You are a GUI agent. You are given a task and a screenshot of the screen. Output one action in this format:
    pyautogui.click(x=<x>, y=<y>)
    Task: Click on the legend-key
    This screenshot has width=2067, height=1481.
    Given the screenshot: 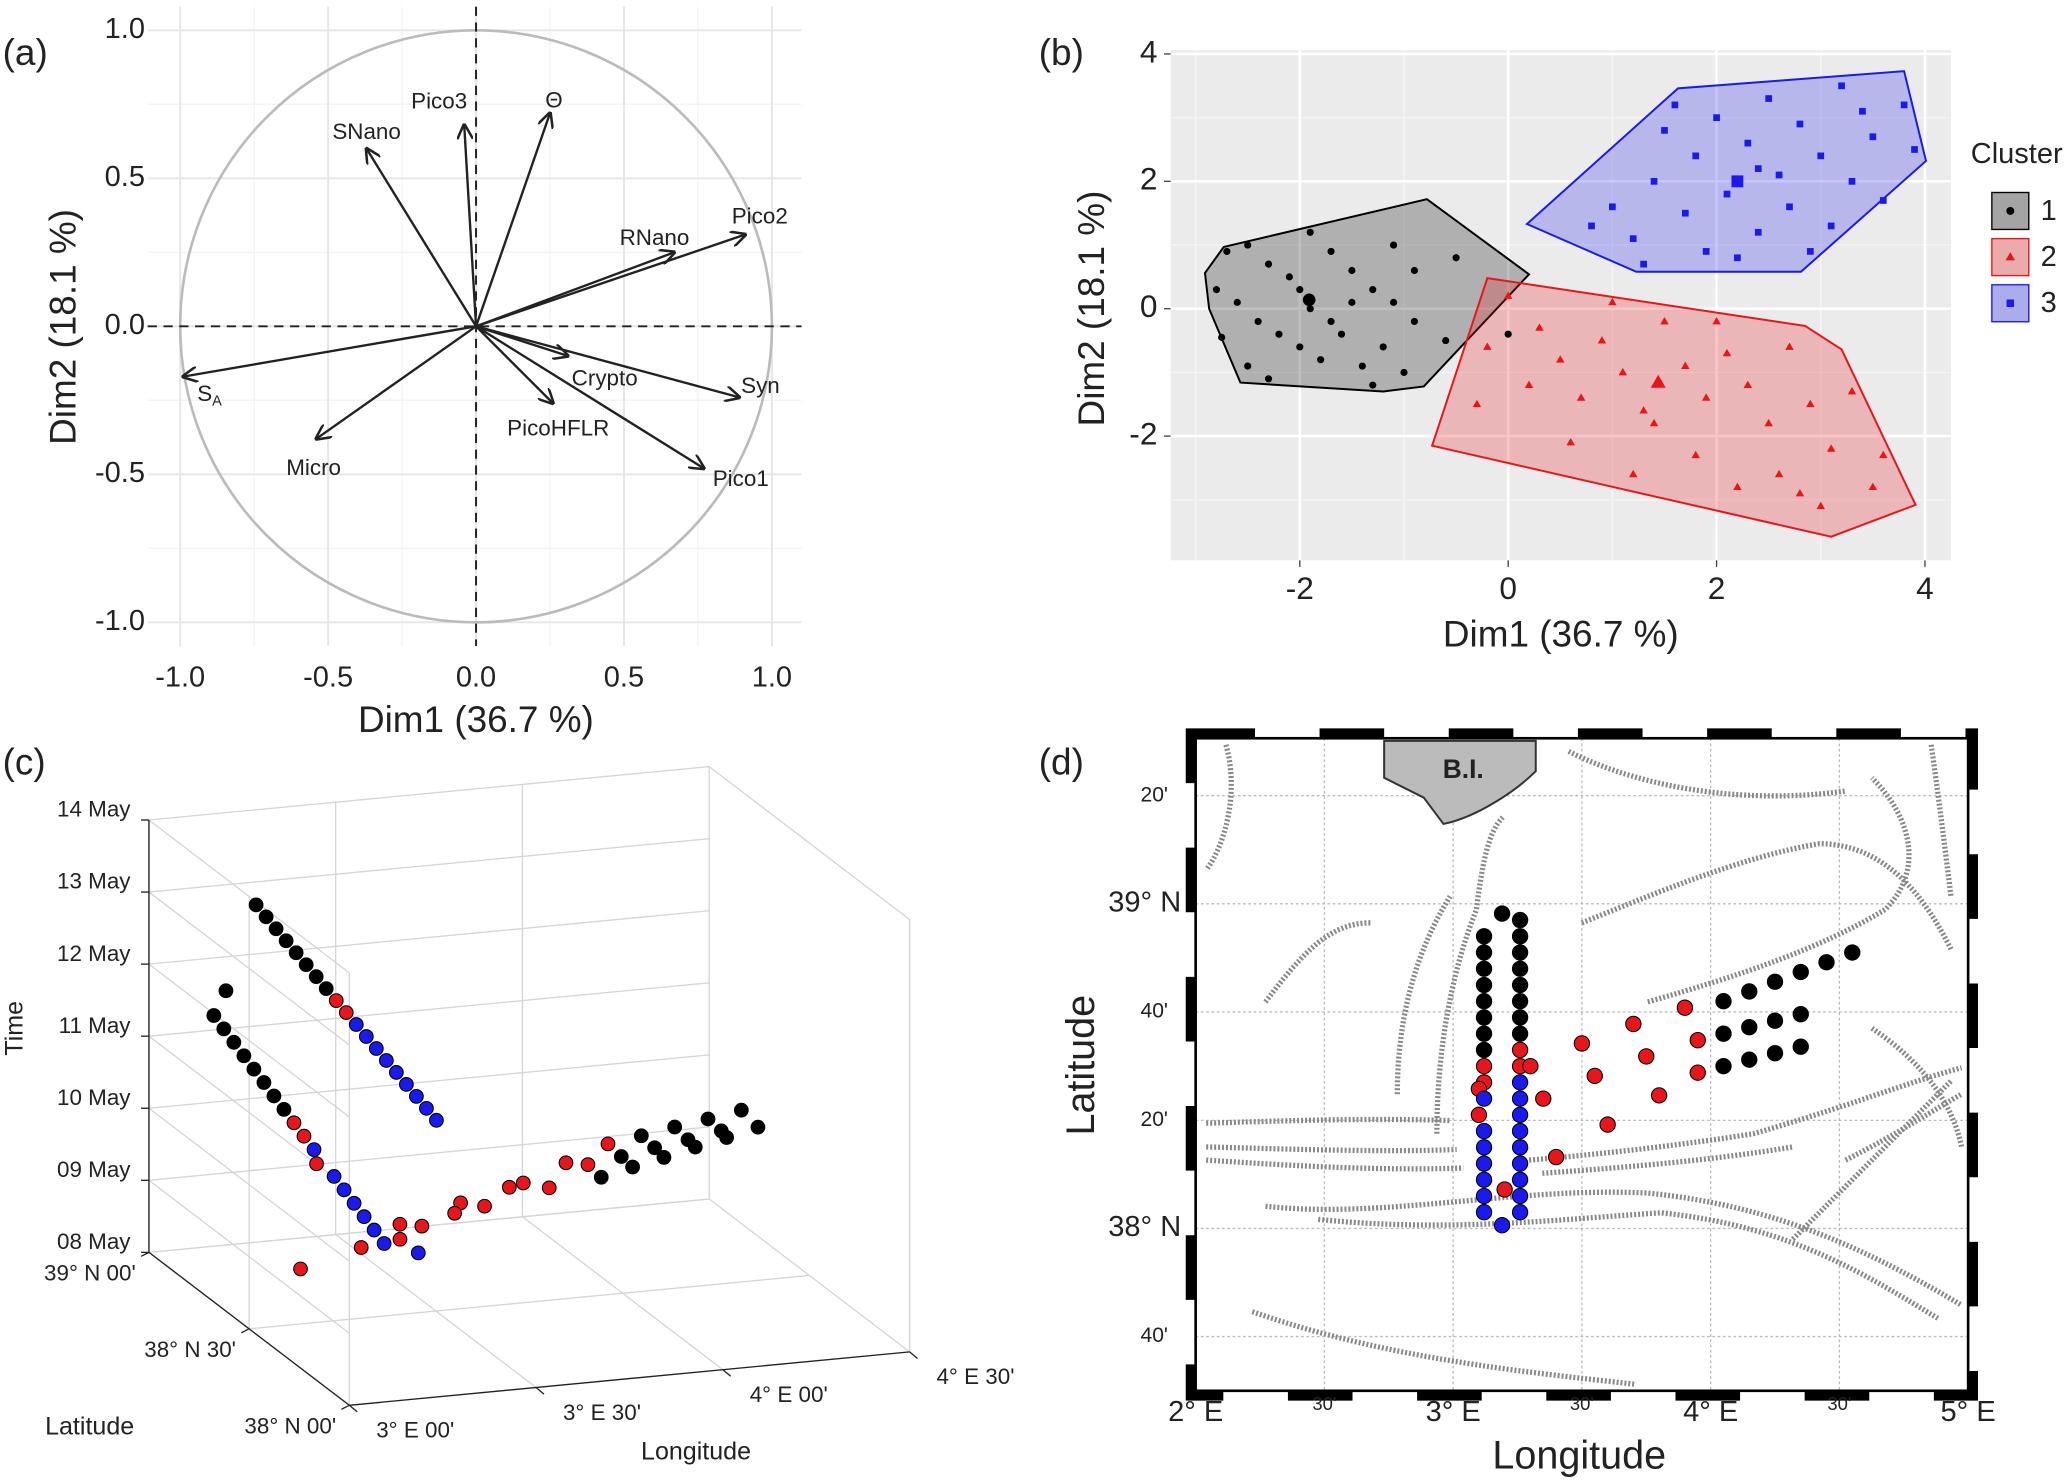 What is the action you would take?
    pyautogui.click(x=2010, y=257)
    